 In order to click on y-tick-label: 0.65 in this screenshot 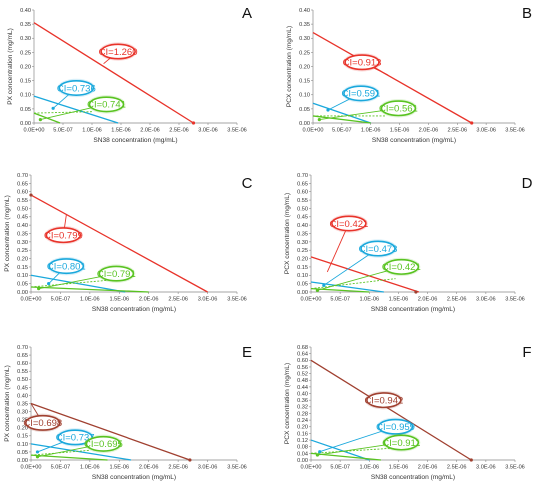, I will do `click(22, 356)`.